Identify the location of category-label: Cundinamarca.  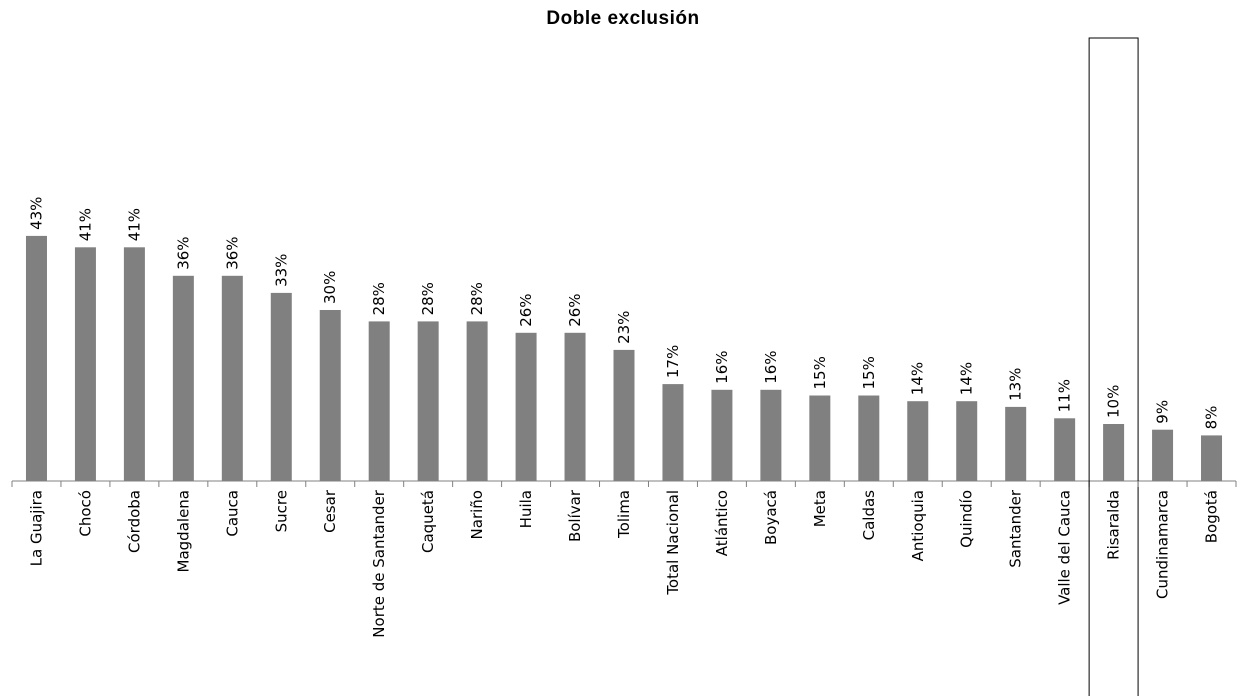
(1163, 544).